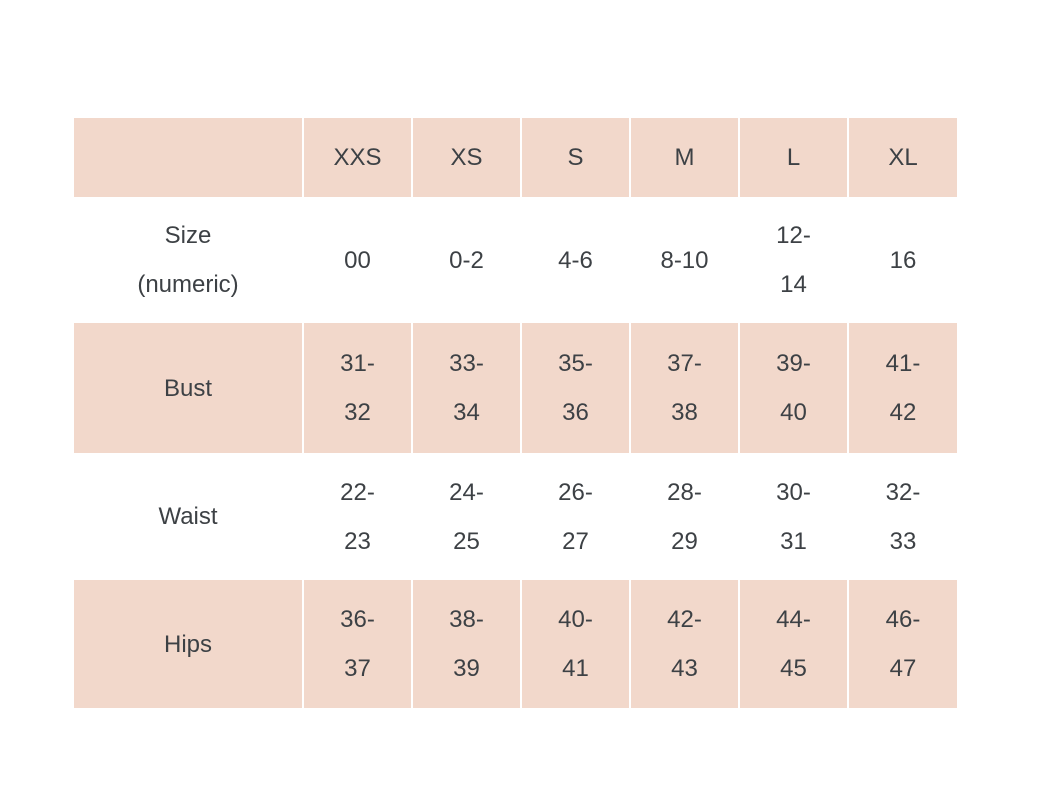  Describe the element at coordinates (793, 388) in the screenshot. I see `cell-bust-l: 39- 40` at that location.